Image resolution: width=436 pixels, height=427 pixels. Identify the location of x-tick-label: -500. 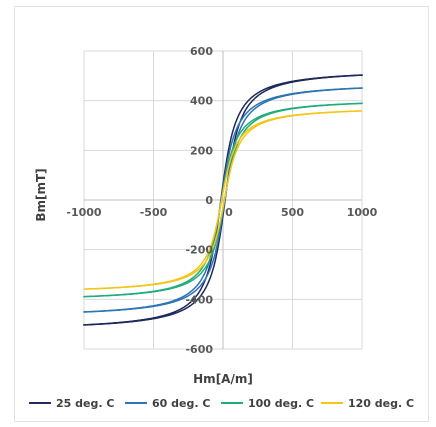
(154, 212).